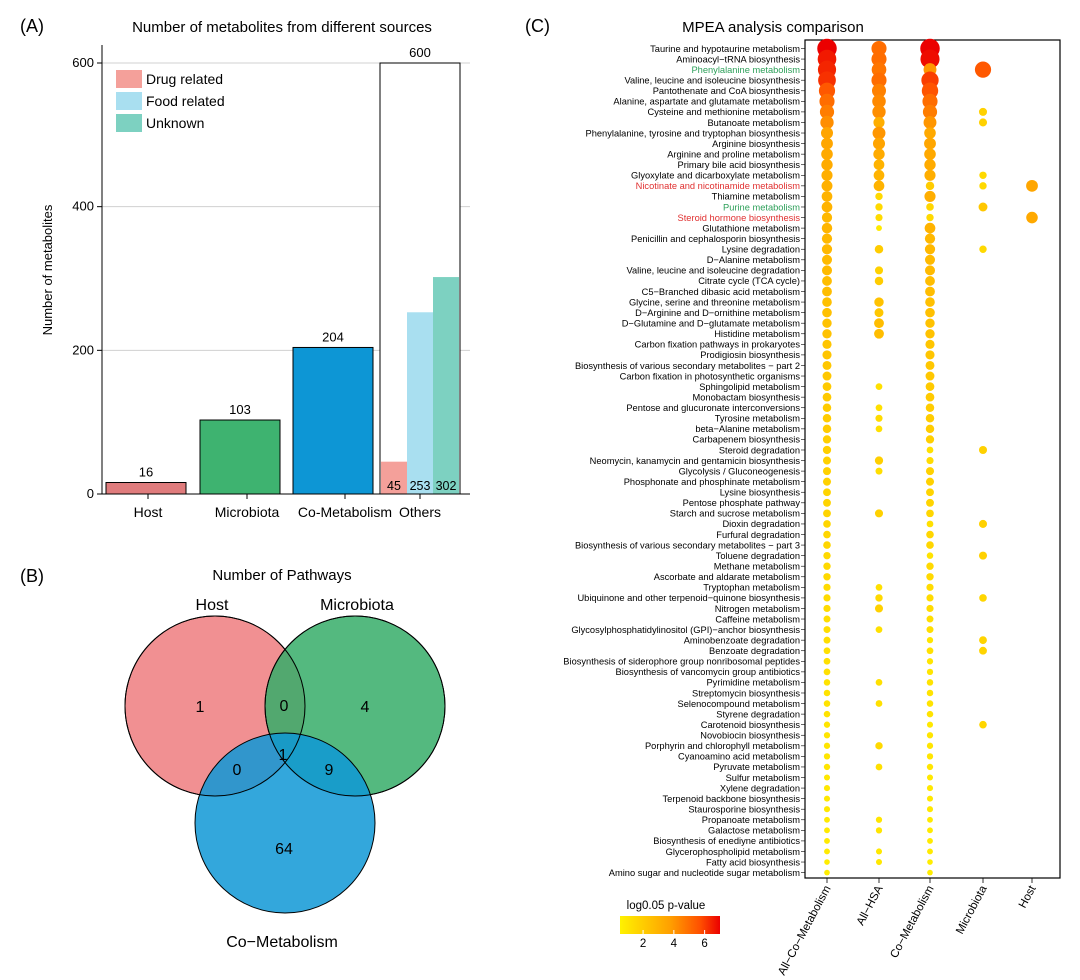 Image resolution: width=1080 pixels, height=980 pixels. Describe the element at coordinates (763, 778) in the screenshot. I see `pathway-label: Sulfur metabolism` at that location.